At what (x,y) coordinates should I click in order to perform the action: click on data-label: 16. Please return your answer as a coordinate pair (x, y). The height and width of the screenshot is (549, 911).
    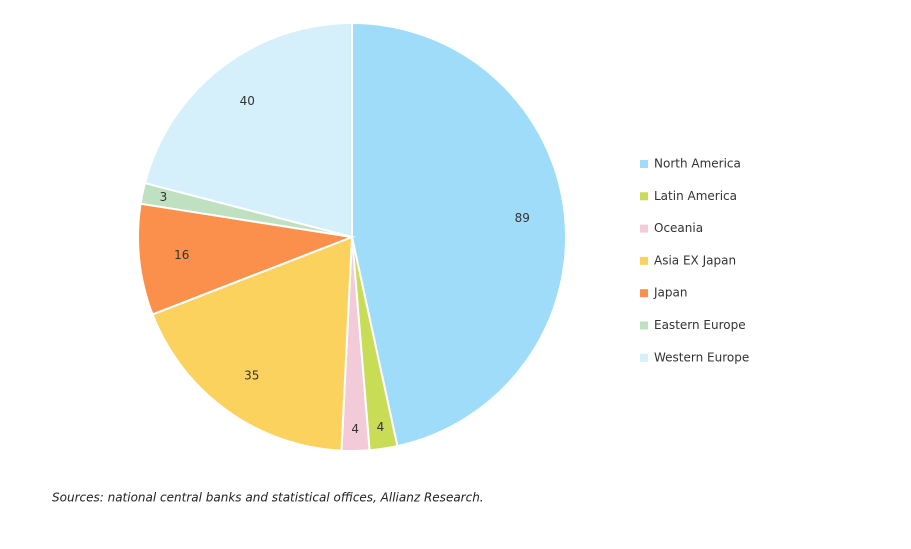
    Looking at the image, I should click on (181, 255).